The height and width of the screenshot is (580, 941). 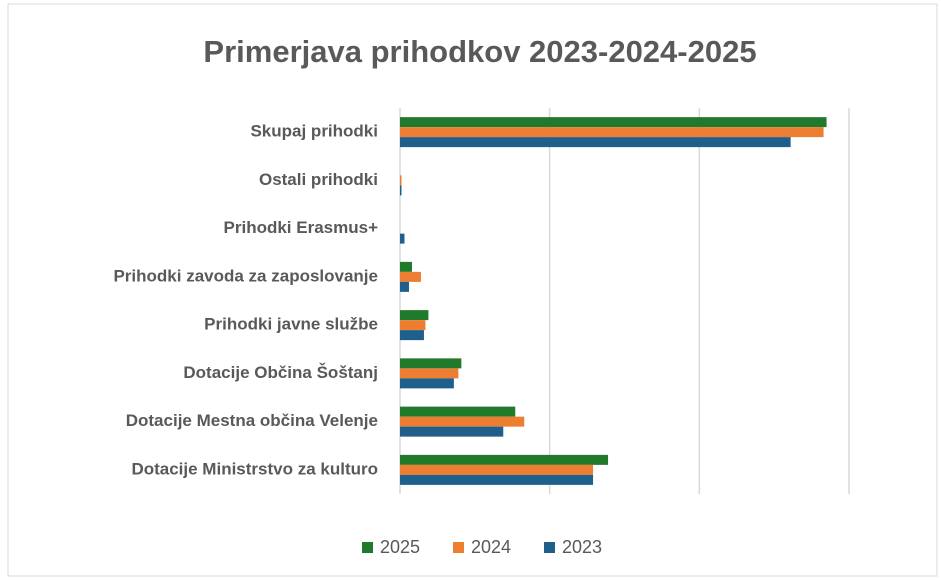 I want to click on y-tick-label: Dotacije Občina Šoštanj, so click(x=280, y=372).